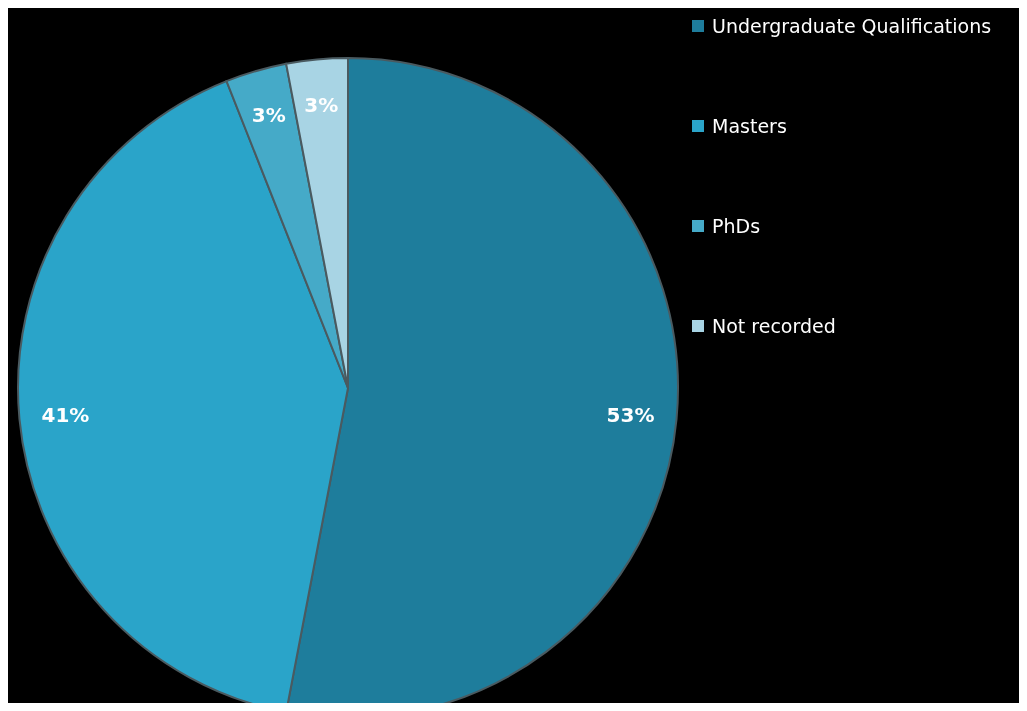 Image resolution: width=1027 pixels, height=711 pixels. I want to click on legend-label: PhDs, so click(736, 226).